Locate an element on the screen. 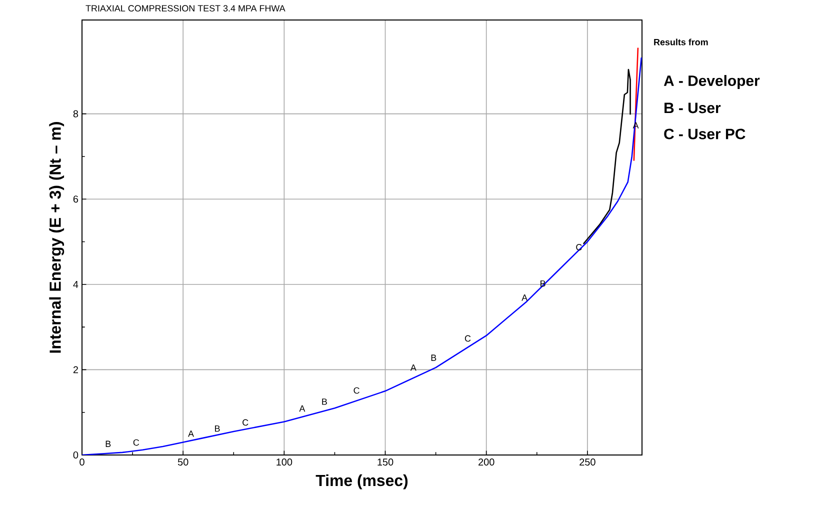 Image resolution: width=819 pixels, height=523 pixels. y-tick-label: 0 is located at coordinates (75, 455).